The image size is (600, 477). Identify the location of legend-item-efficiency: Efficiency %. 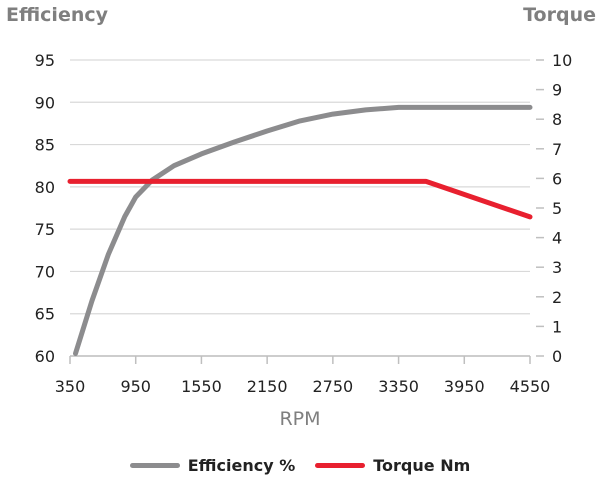
(212, 465).